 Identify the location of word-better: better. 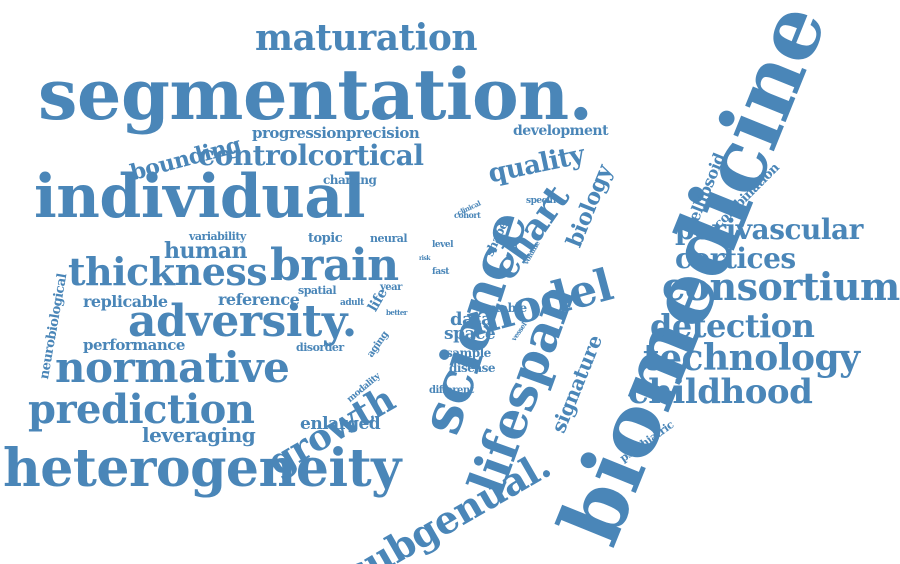
(396, 312).